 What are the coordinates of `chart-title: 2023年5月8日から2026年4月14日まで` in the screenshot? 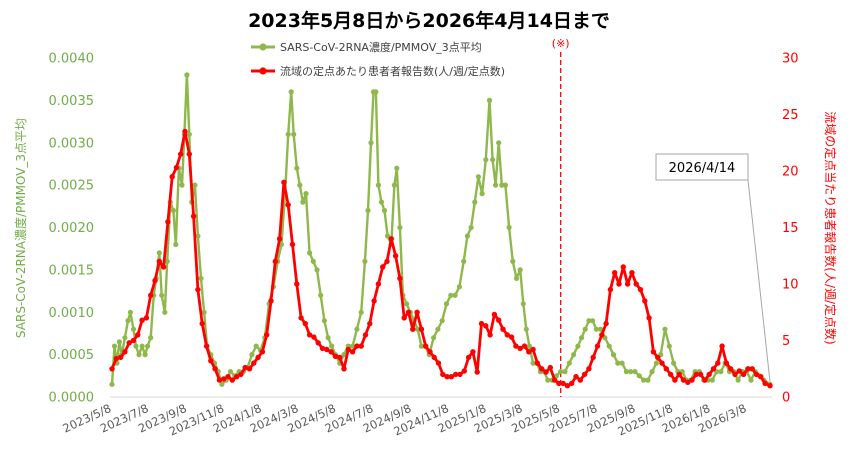 It's located at (429, 20).